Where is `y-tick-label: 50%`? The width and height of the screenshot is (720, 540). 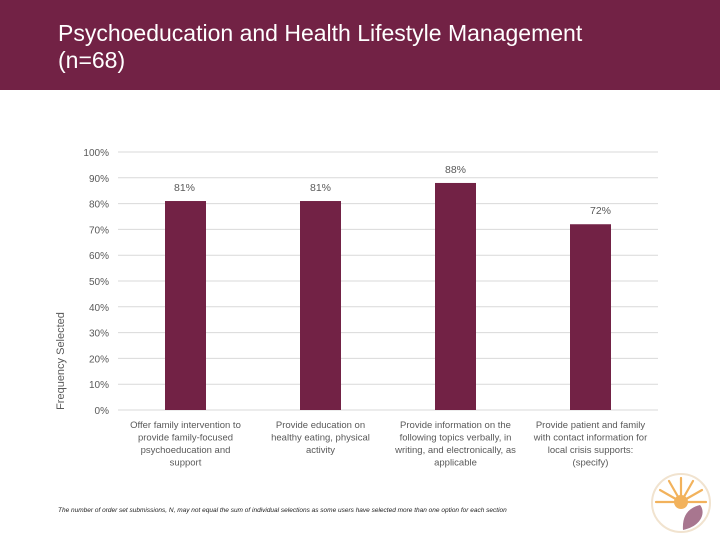
y-tick-label: 50% is located at coordinates (99, 282).